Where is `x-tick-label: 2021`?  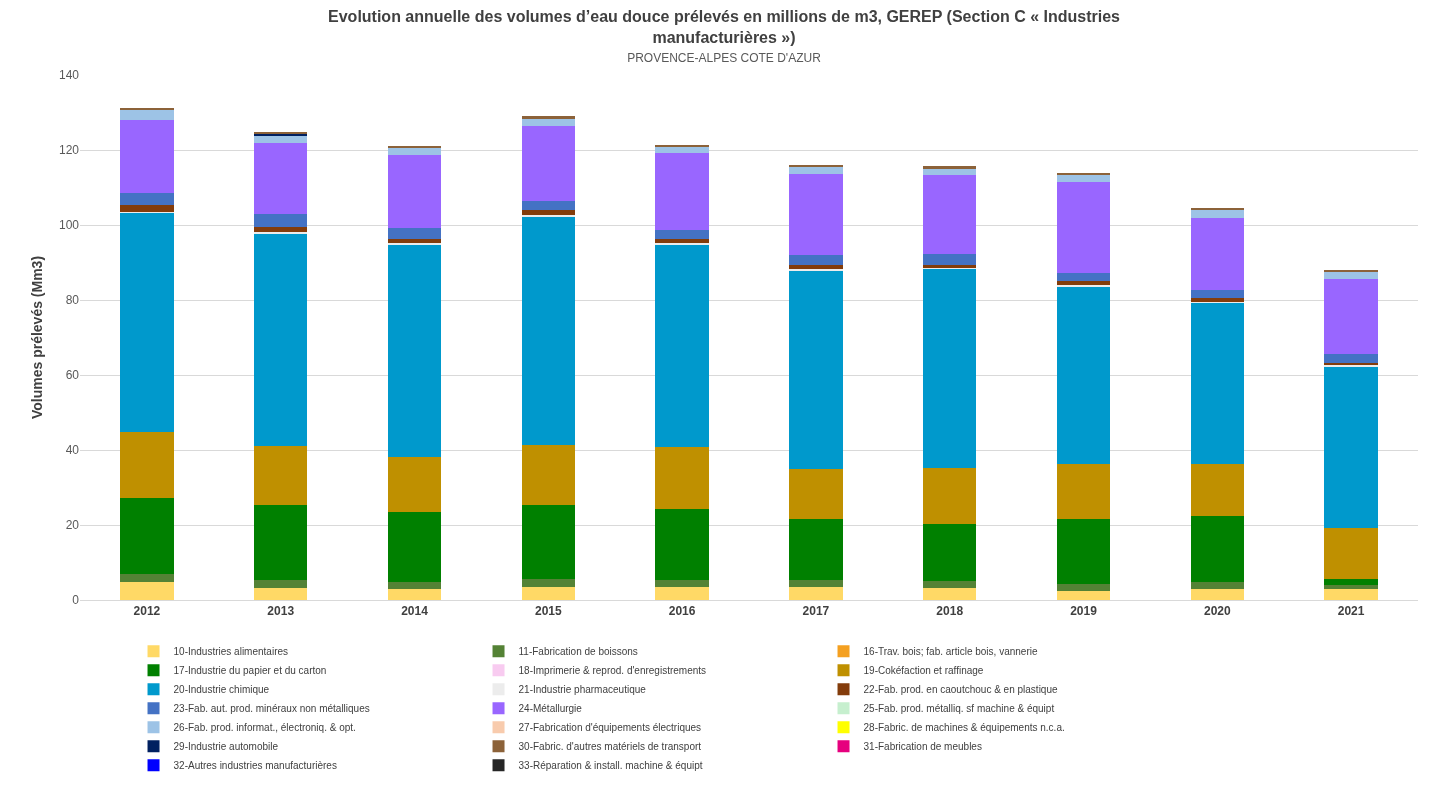 x-tick-label: 2021 is located at coordinates (1351, 611).